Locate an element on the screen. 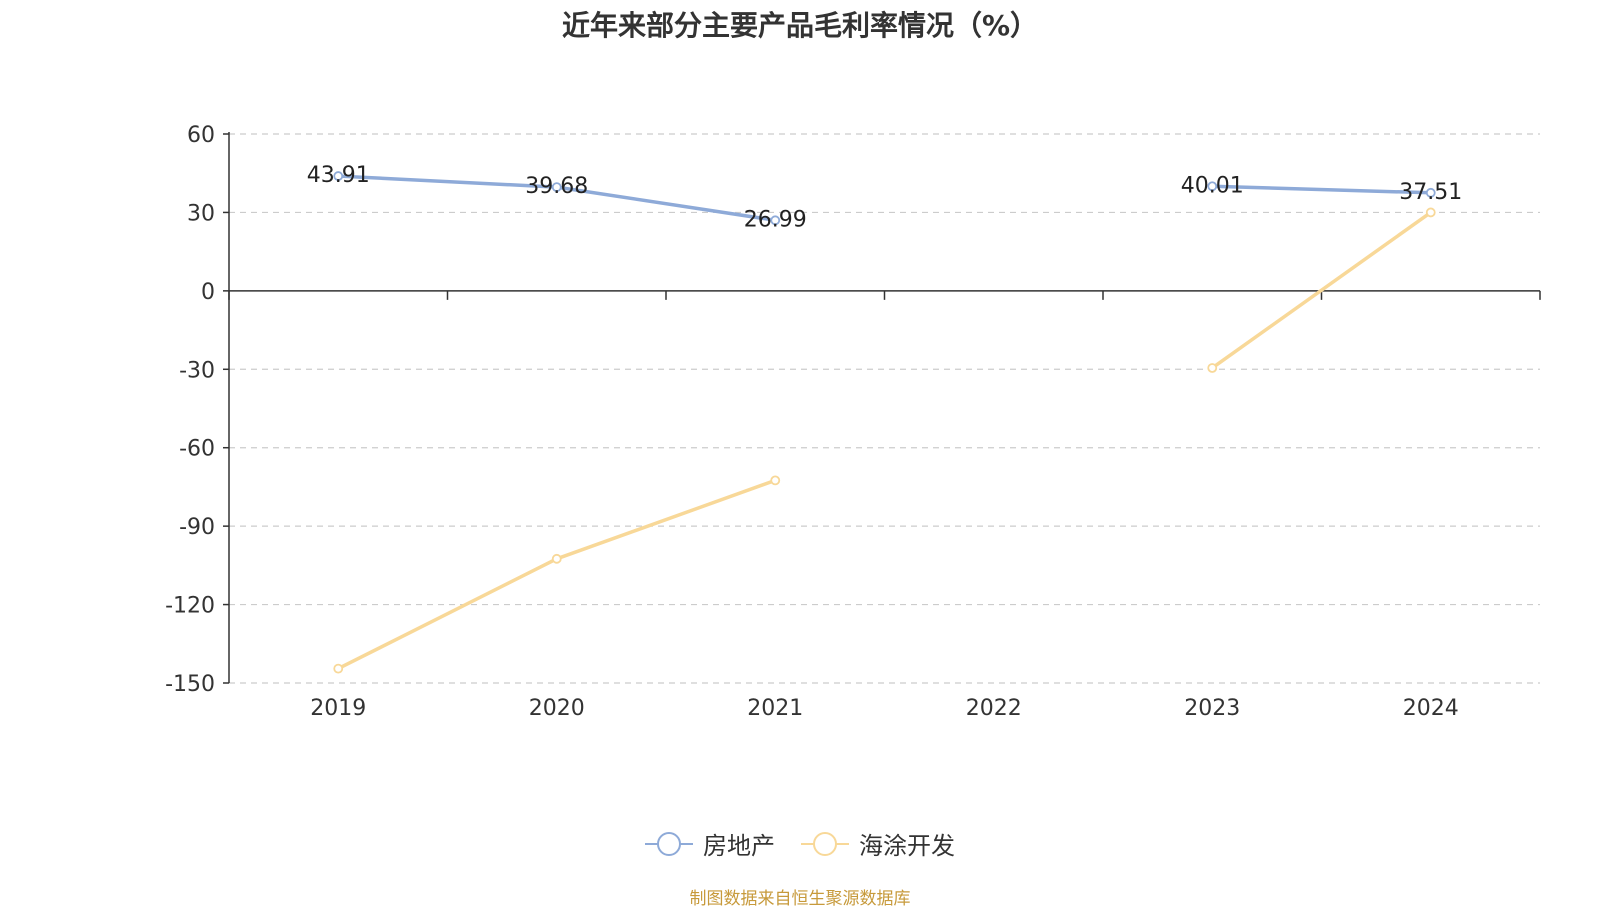 The image size is (1600, 909). y-tick-label: -30 is located at coordinates (197, 370).